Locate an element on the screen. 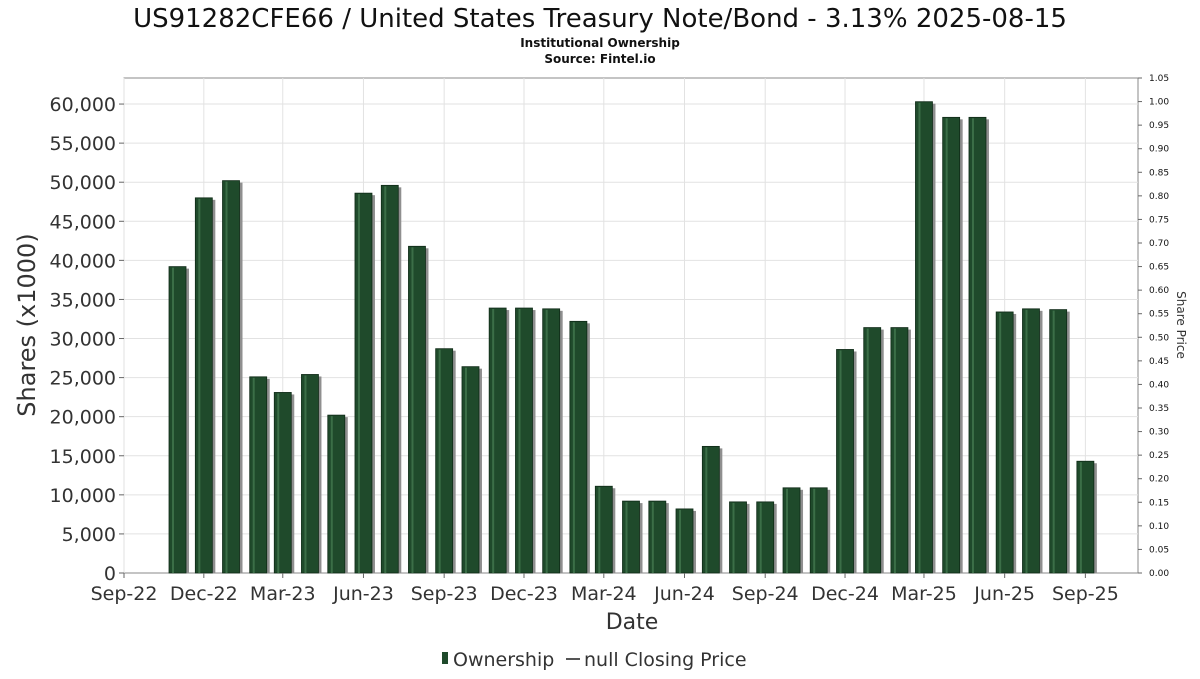 Image resolution: width=1200 pixels, height=679 pixels. x-tick-label: Mar-23 is located at coordinates (283, 594).